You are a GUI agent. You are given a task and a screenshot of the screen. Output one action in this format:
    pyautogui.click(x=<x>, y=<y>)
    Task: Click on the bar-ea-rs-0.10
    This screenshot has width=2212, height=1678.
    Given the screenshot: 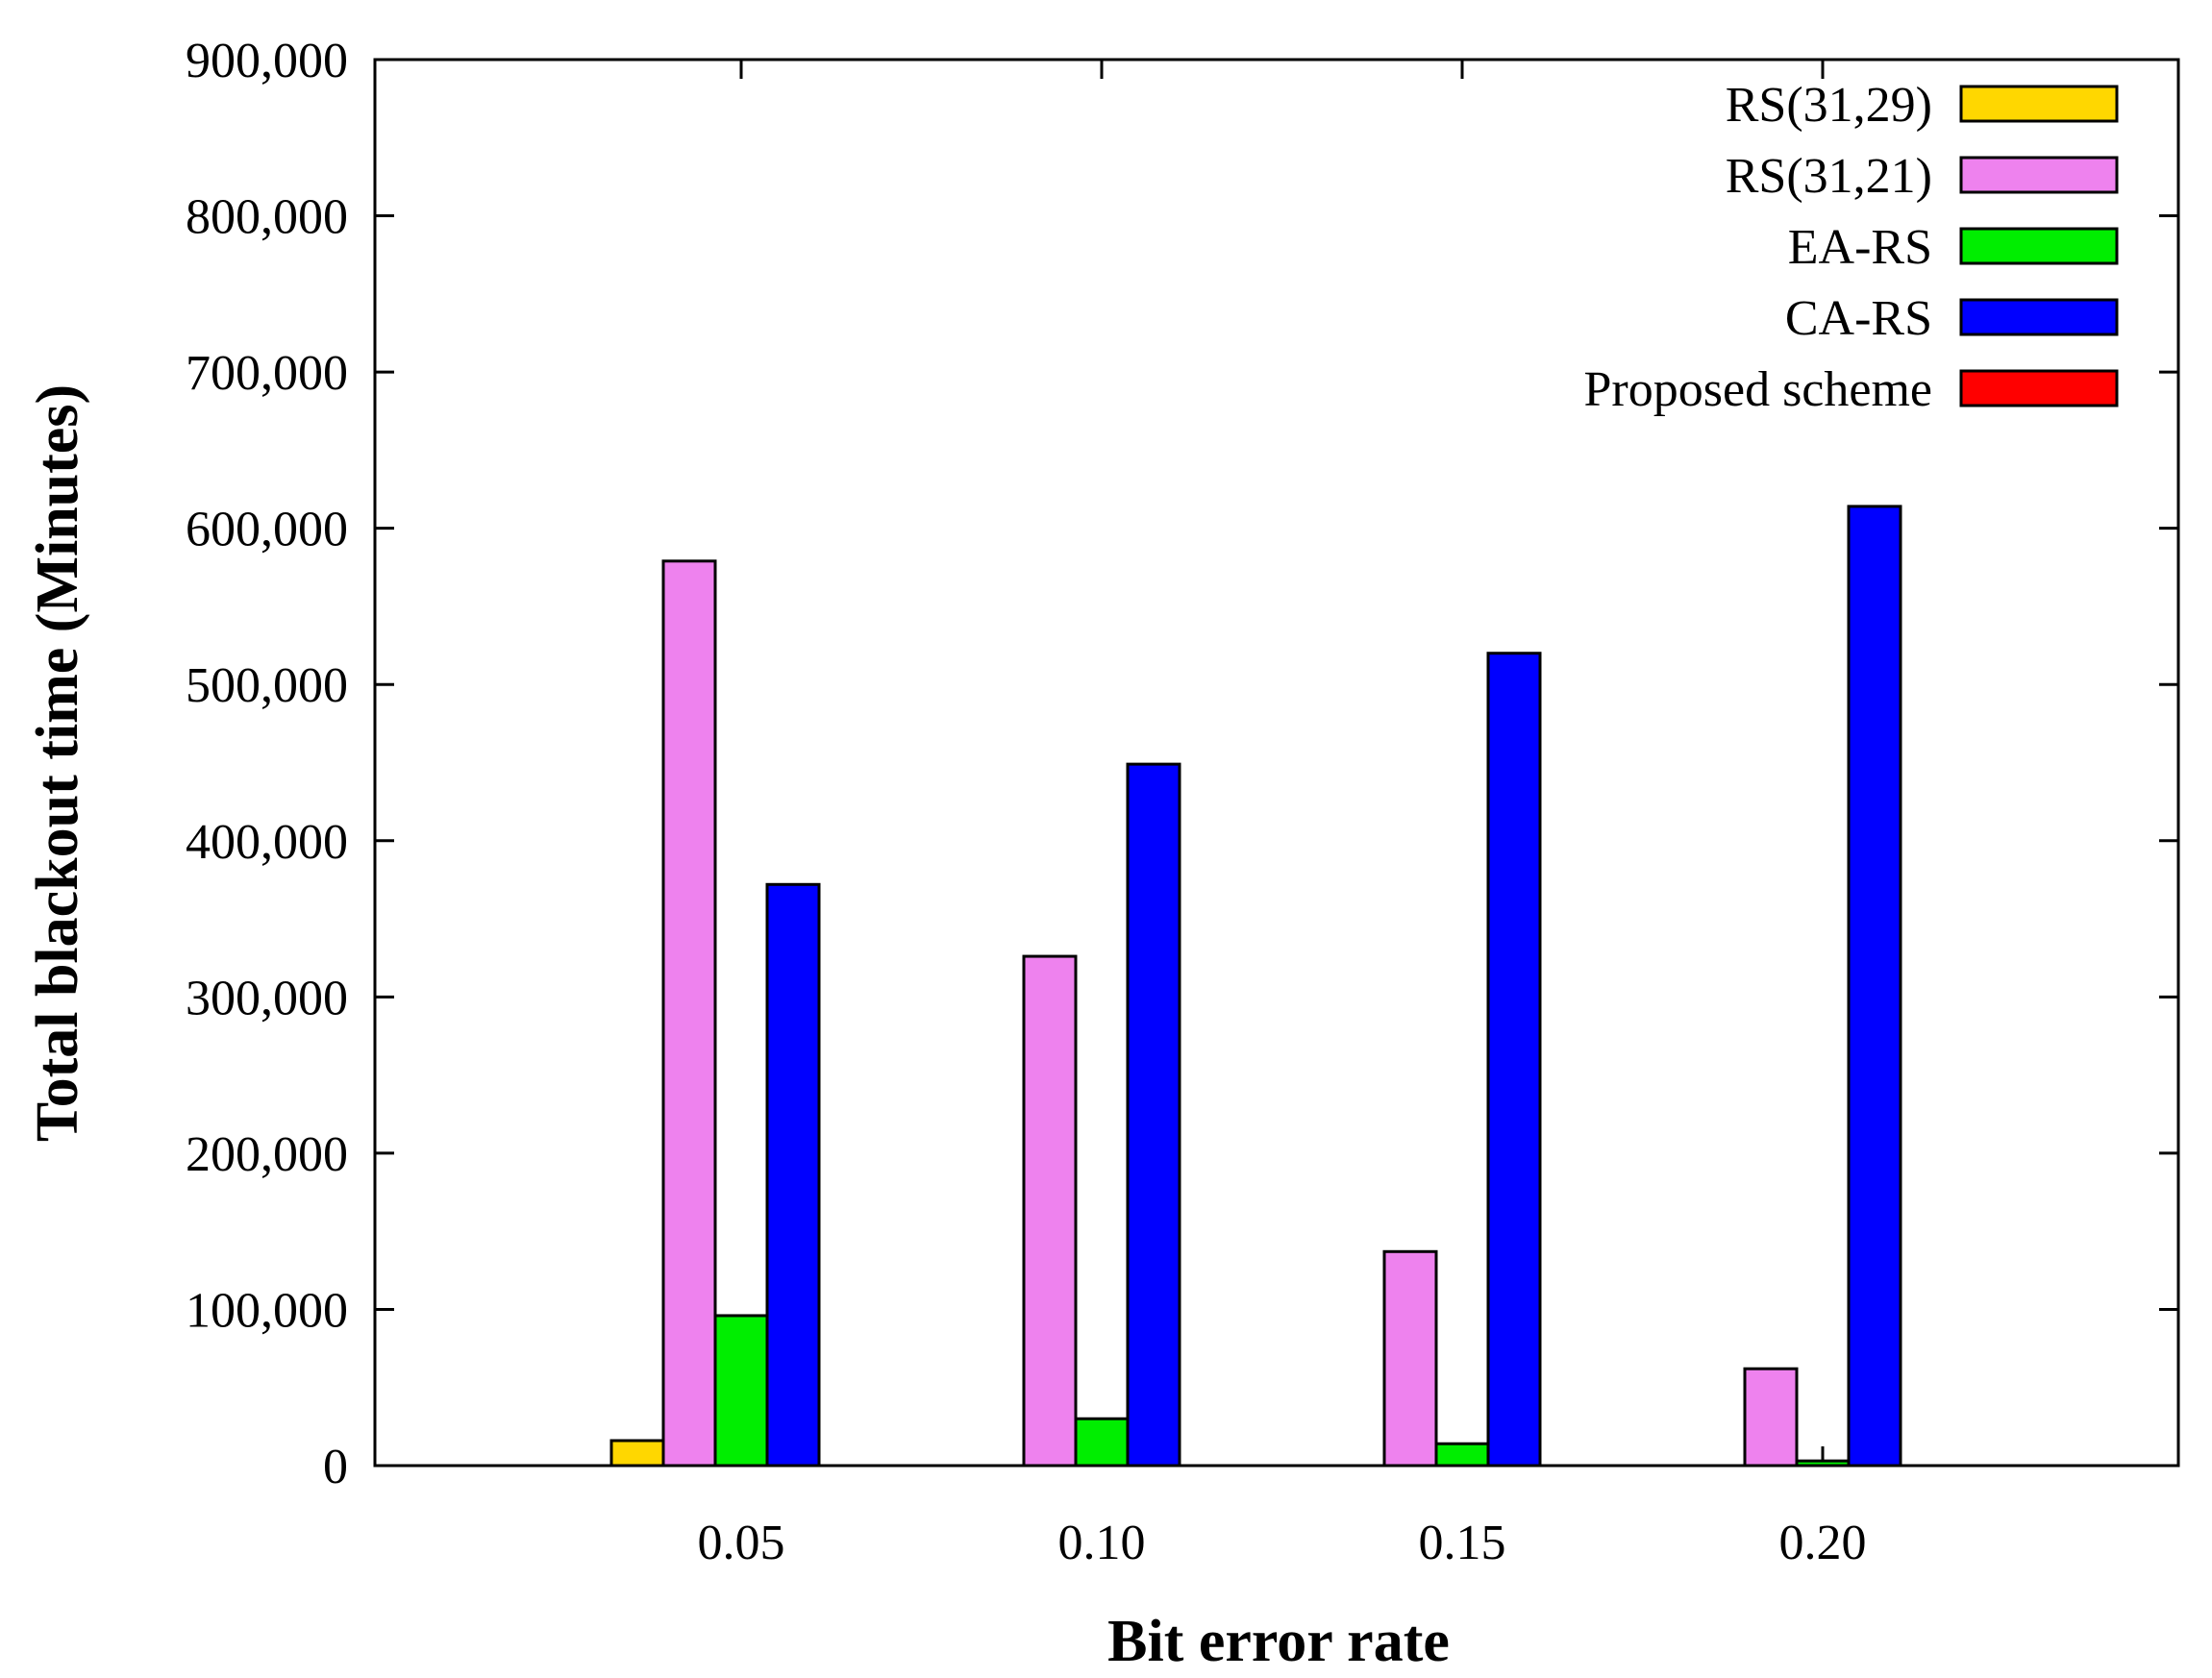 What is the action you would take?
    pyautogui.click(x=1102, y=1442)
    